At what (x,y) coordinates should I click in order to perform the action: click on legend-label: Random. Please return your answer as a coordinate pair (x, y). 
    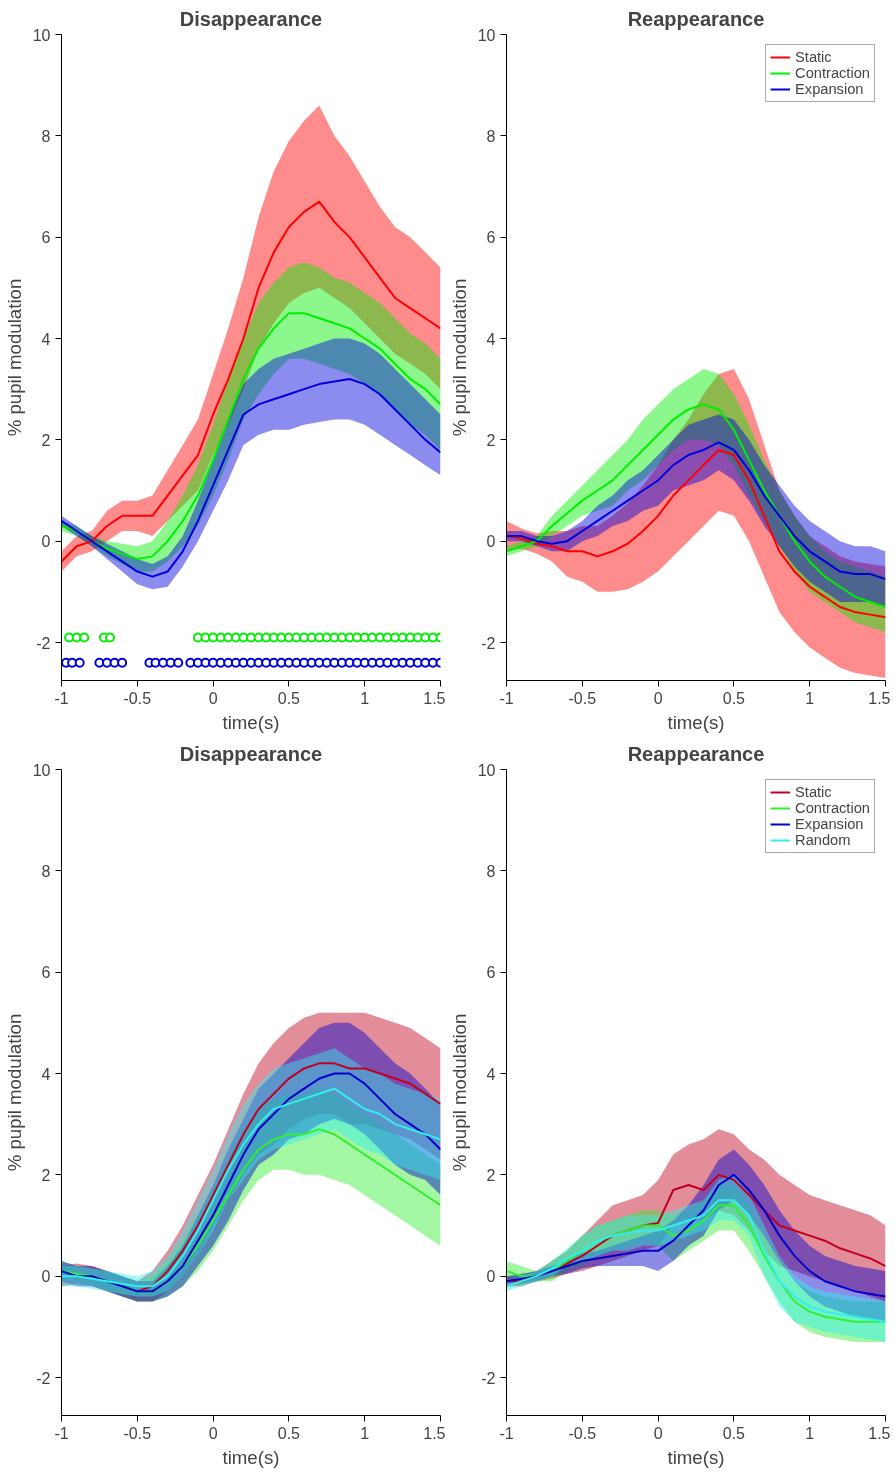
    Looking at the image, I should click on (823, 840).